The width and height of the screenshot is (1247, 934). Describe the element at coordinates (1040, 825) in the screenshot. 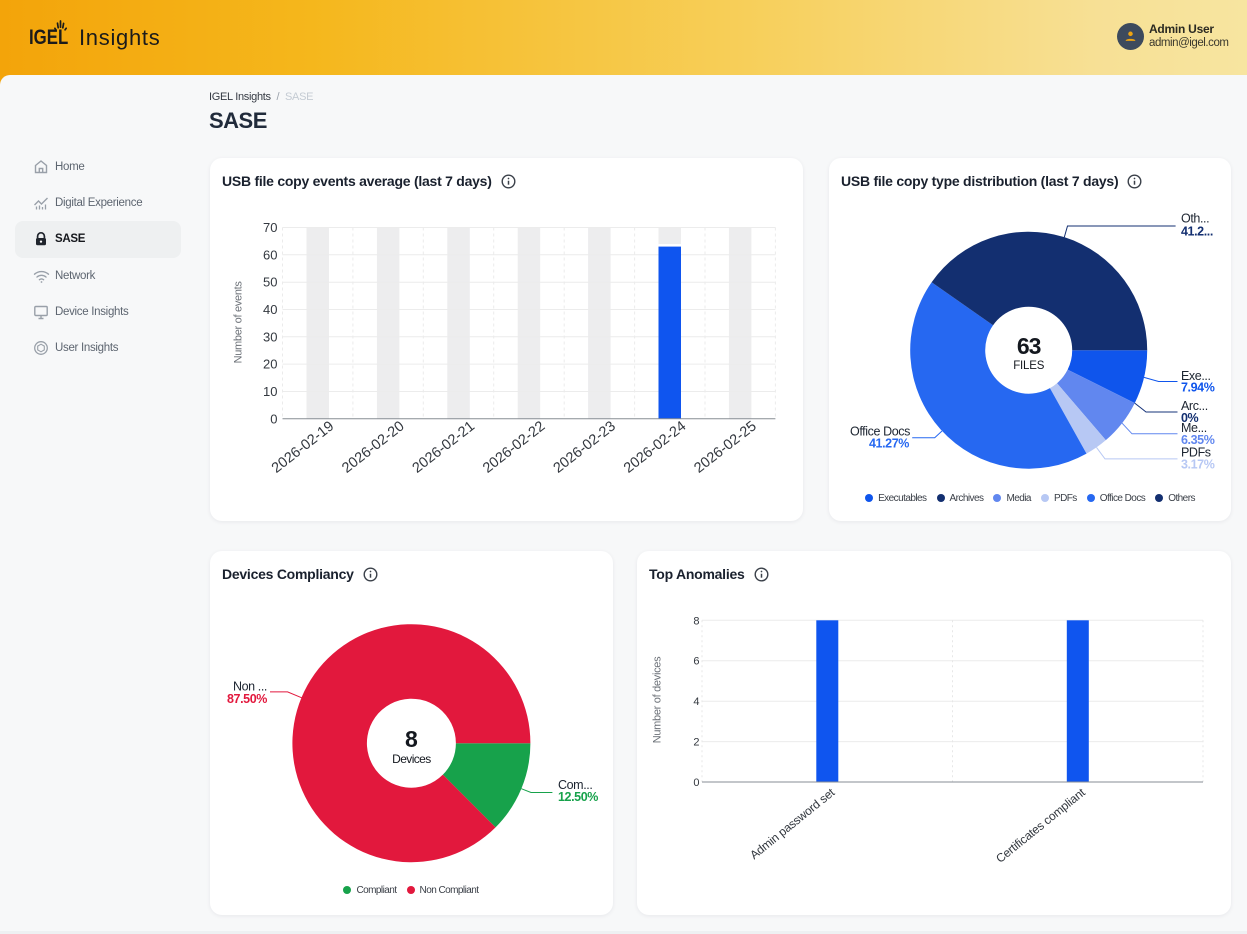

I see `svg-text: Certificates compliant` at that location.